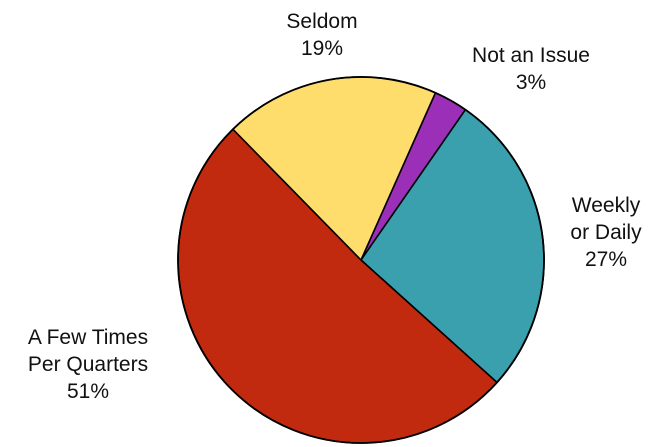 This screenshot has width=660, height=447. What do you see at coordinates (321, 21) in the screenshot?
I see `slice-name-label: Seldom` at bounding box center [321, 21].